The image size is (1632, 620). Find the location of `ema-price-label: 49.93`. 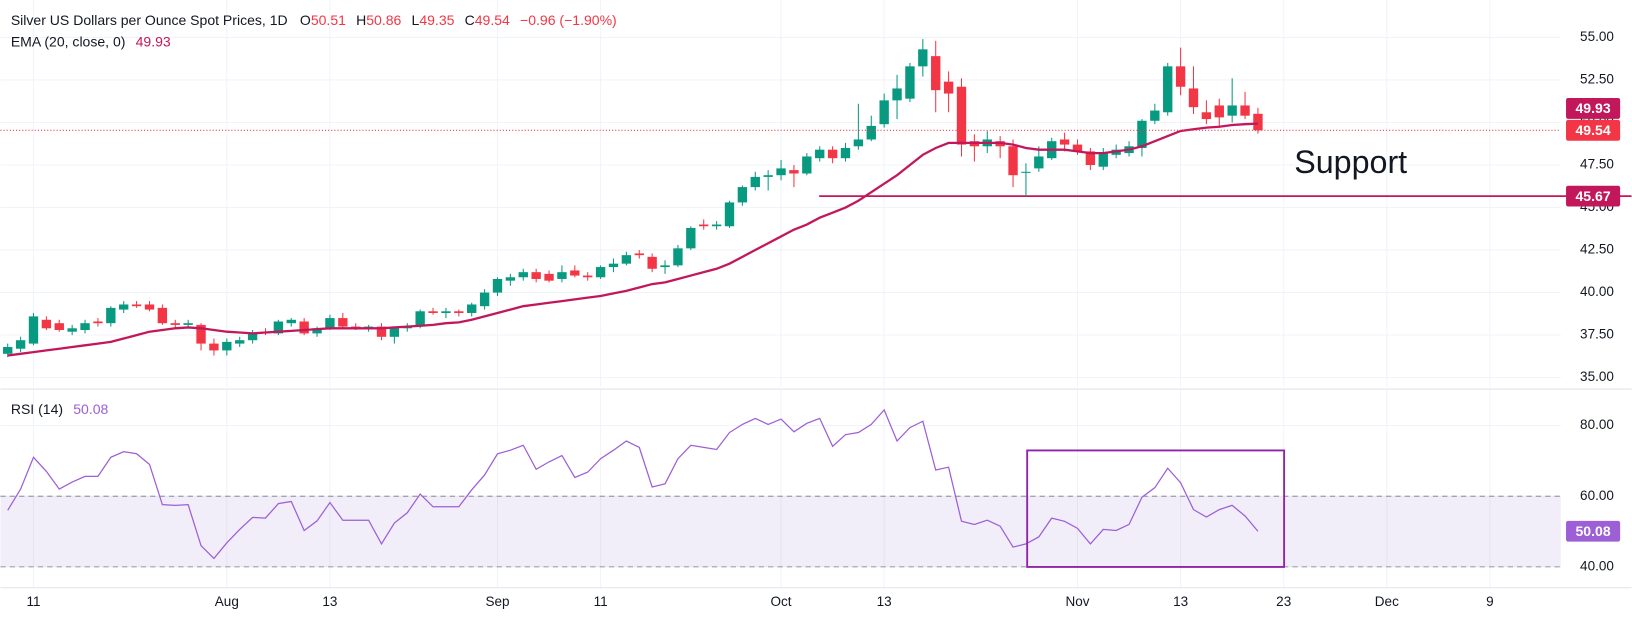

ema-price-label: 49.93 is located at coordinates (1593, 108).